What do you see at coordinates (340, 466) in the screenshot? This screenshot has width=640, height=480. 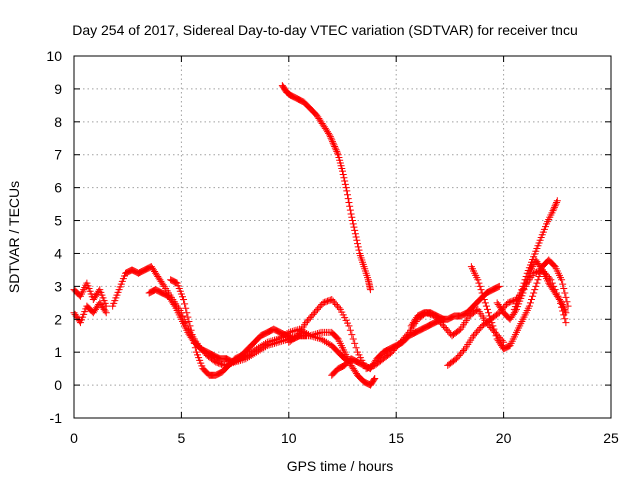 I see `x-axis-label: GPS time / hours` at bounding box center [340, 466].